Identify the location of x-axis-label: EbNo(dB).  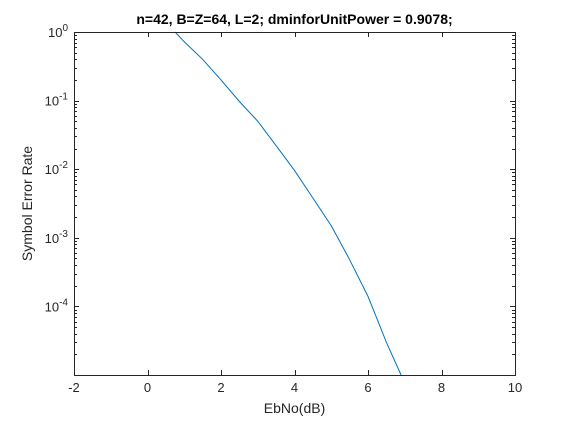
(294, 408).